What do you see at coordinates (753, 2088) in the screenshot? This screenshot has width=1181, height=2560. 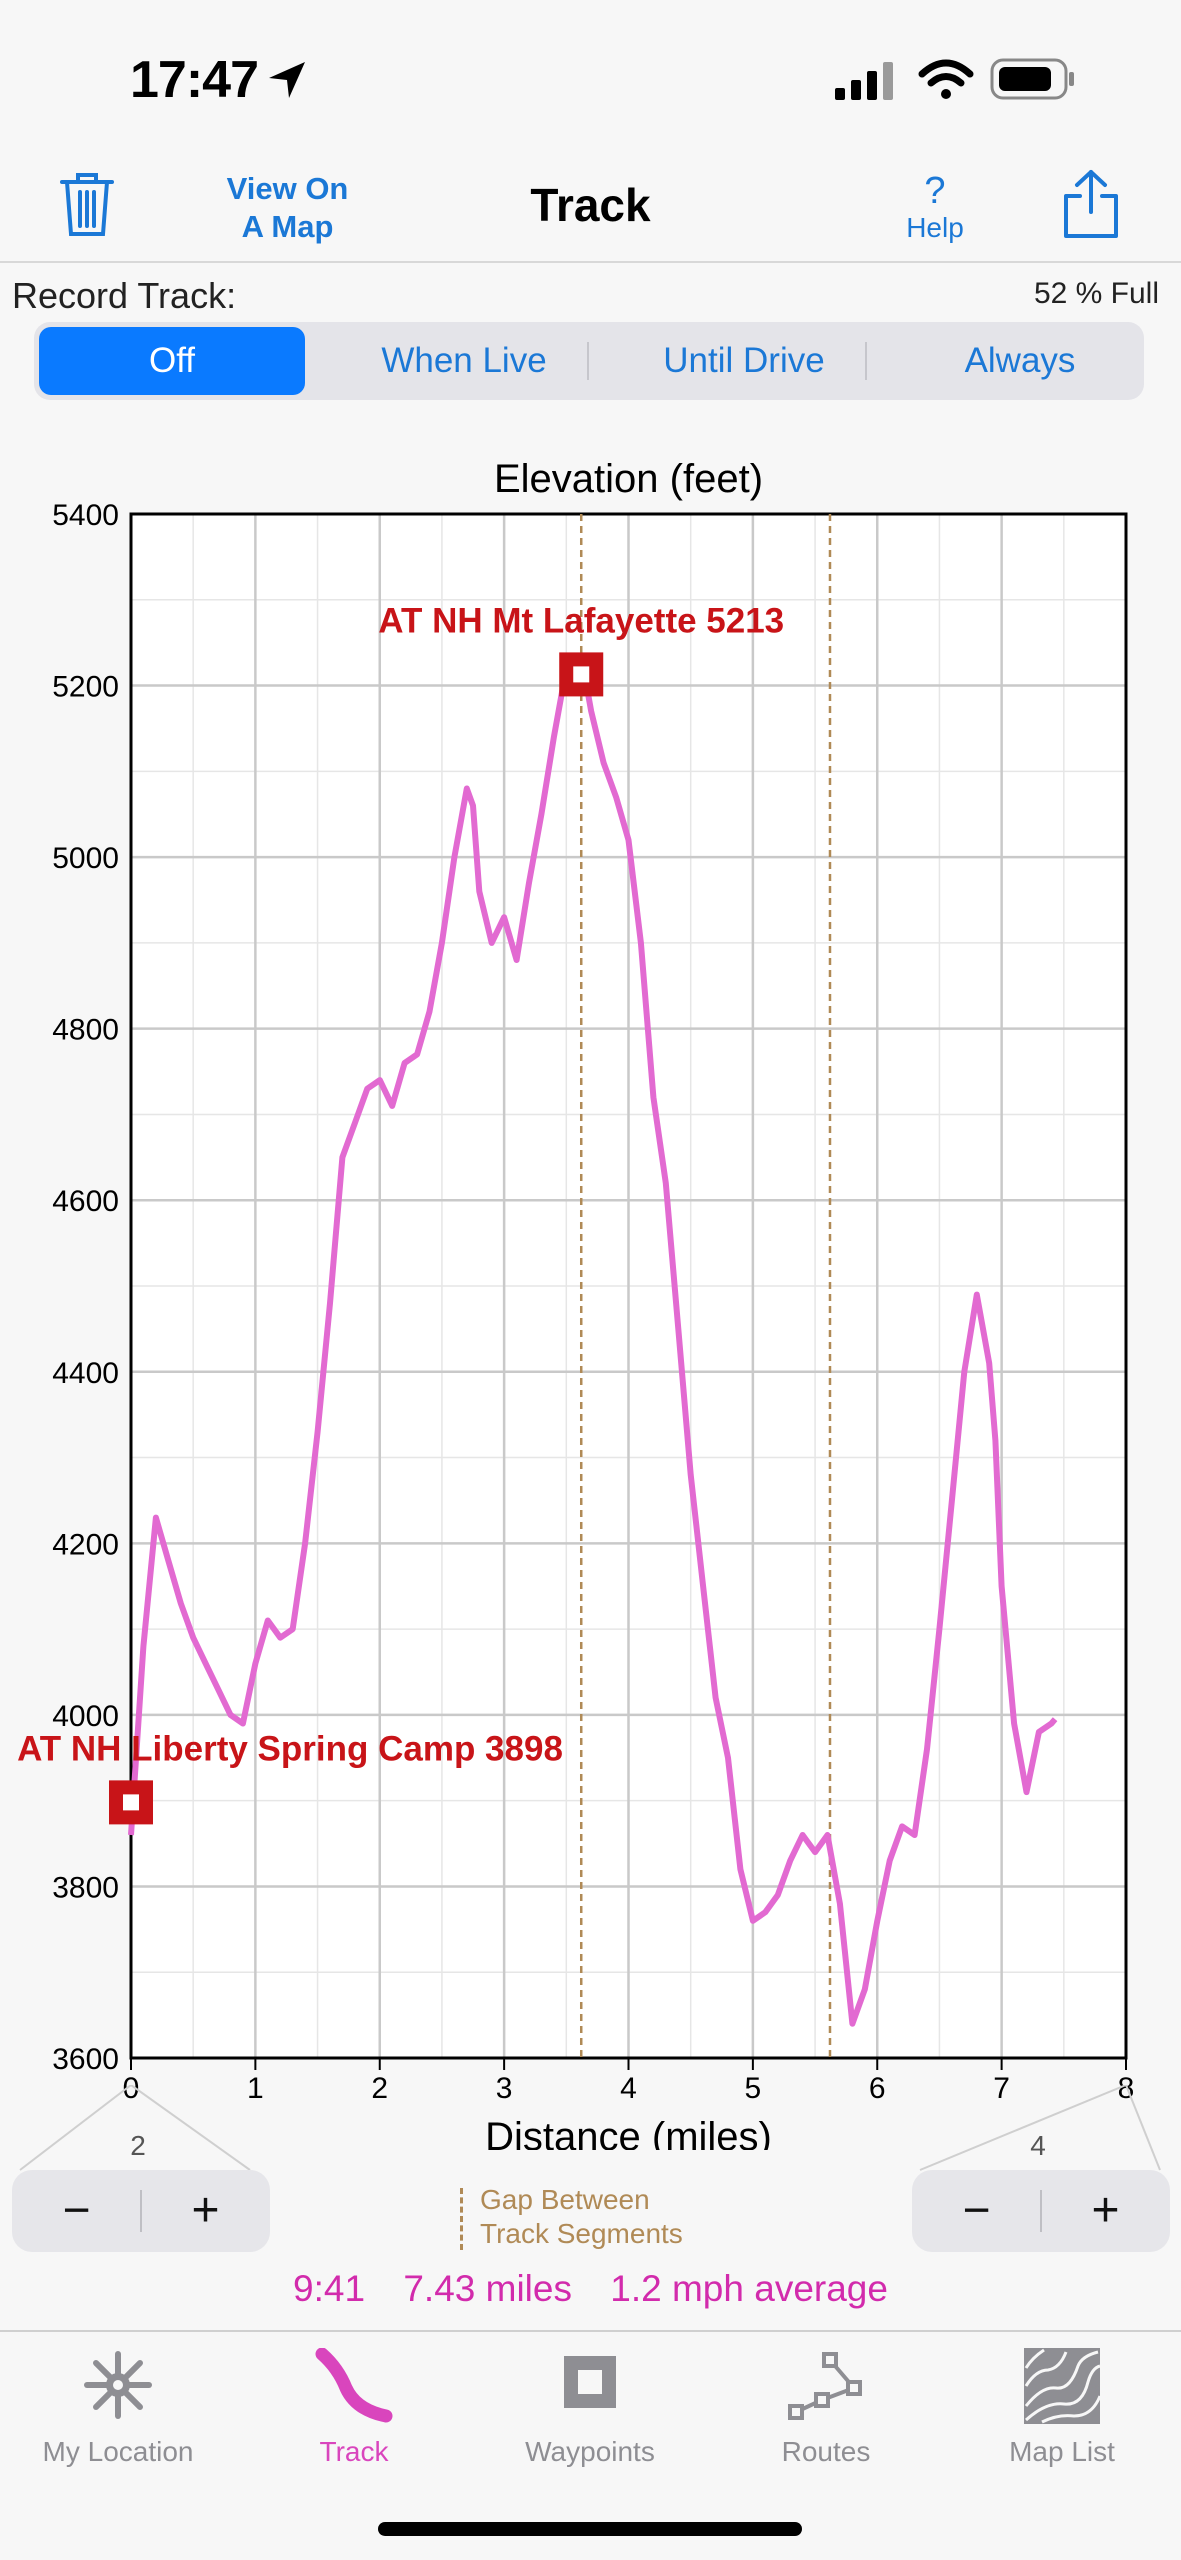 I see `x-tick-label: 5` at bounding box center [753, 2088].